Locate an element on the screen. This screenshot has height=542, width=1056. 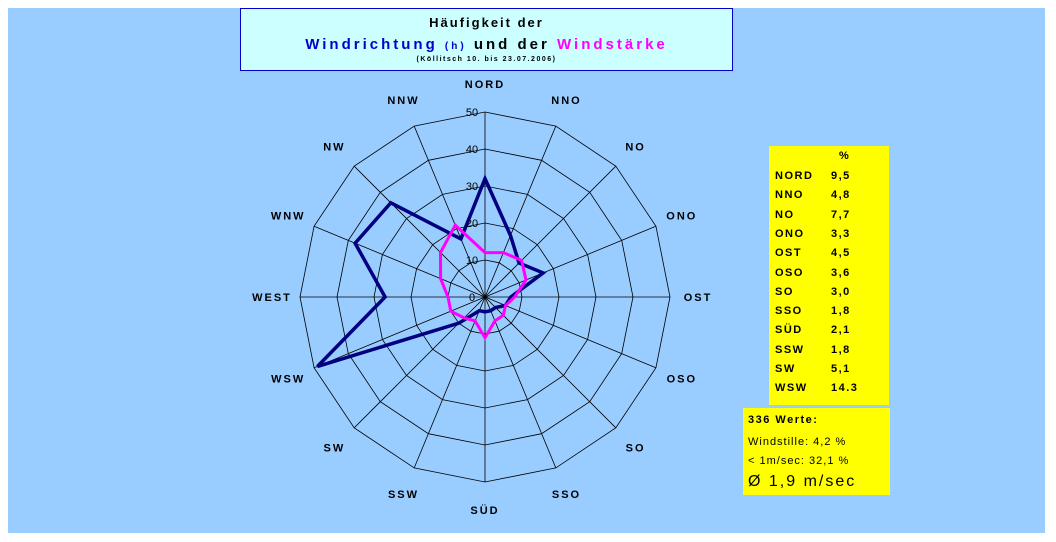
chart-subtitle: Windrichtung (h) und der Windstärke is located at coordinates (486, 44).